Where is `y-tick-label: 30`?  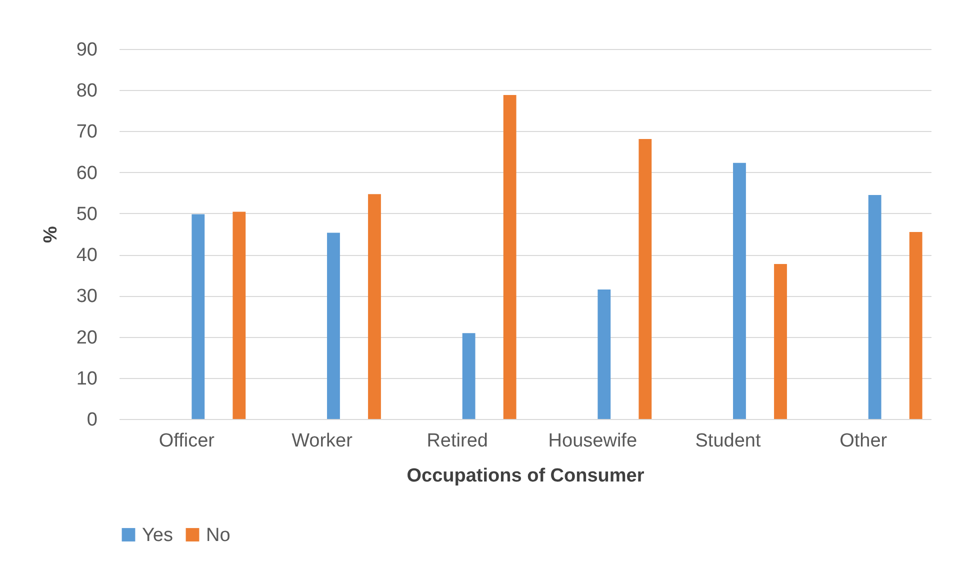
y-tick-label: 30 is located at coordinates (87, 297).